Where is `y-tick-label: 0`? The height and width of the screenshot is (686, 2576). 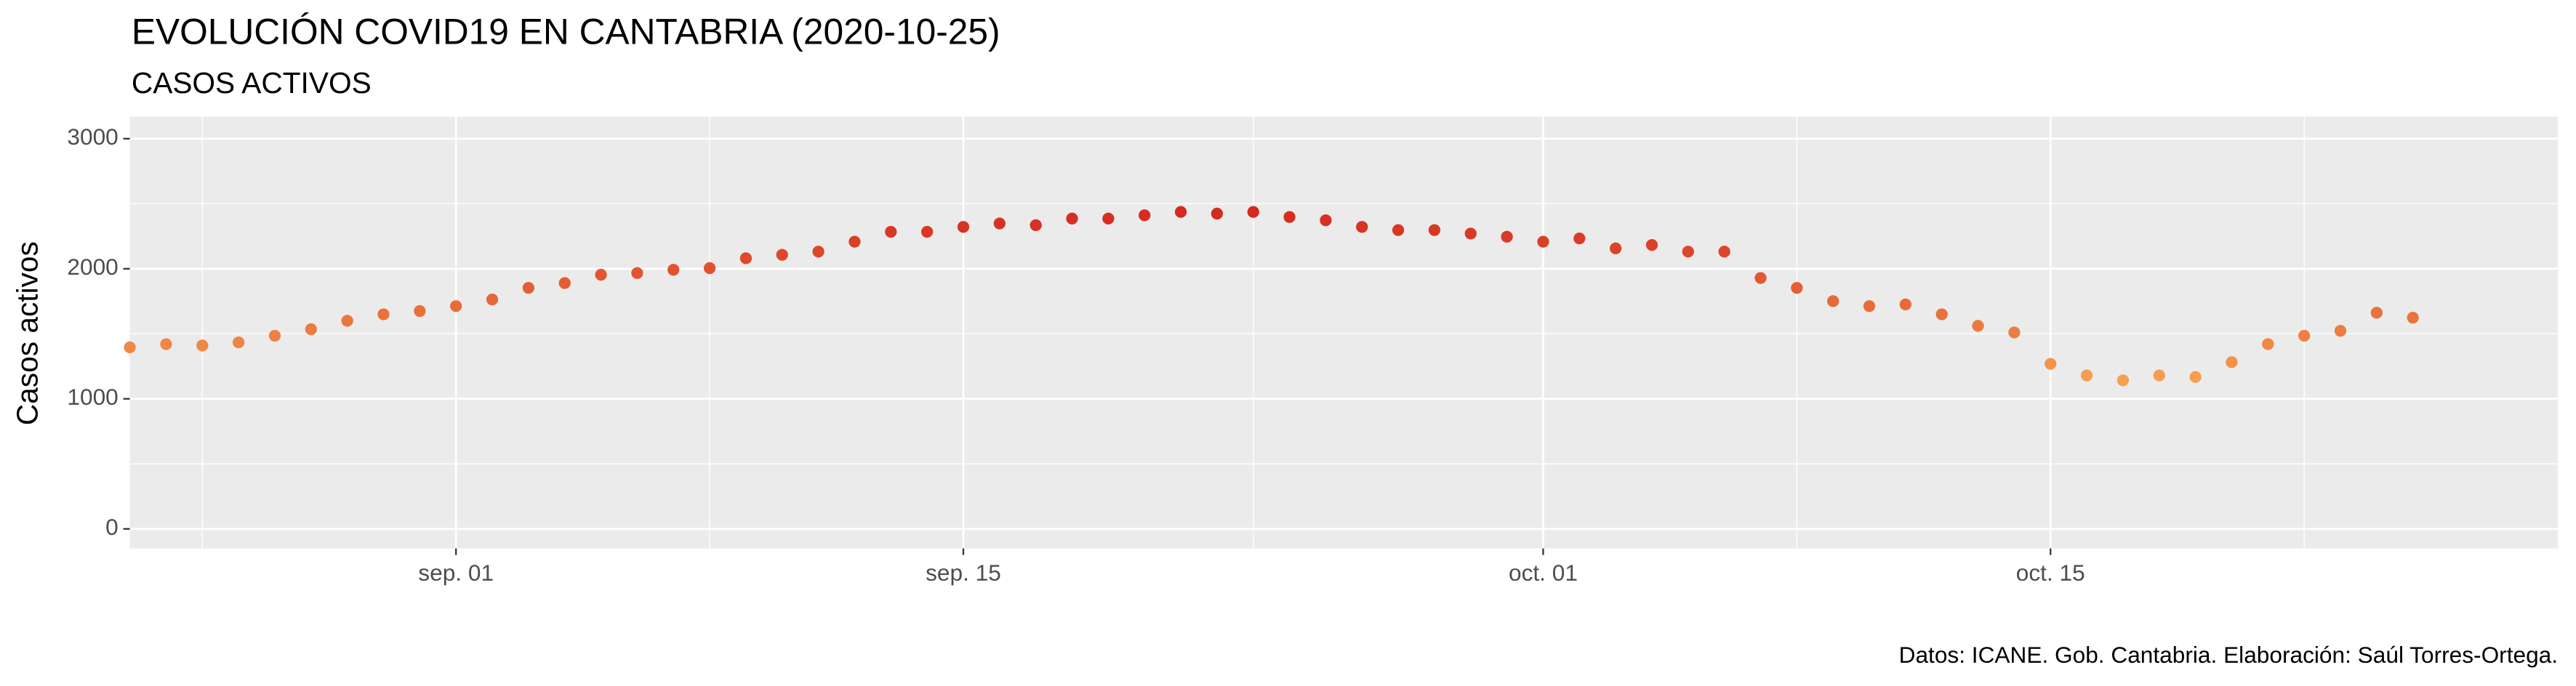
y-tick-label: 0 is located at coordinates (112, 527).